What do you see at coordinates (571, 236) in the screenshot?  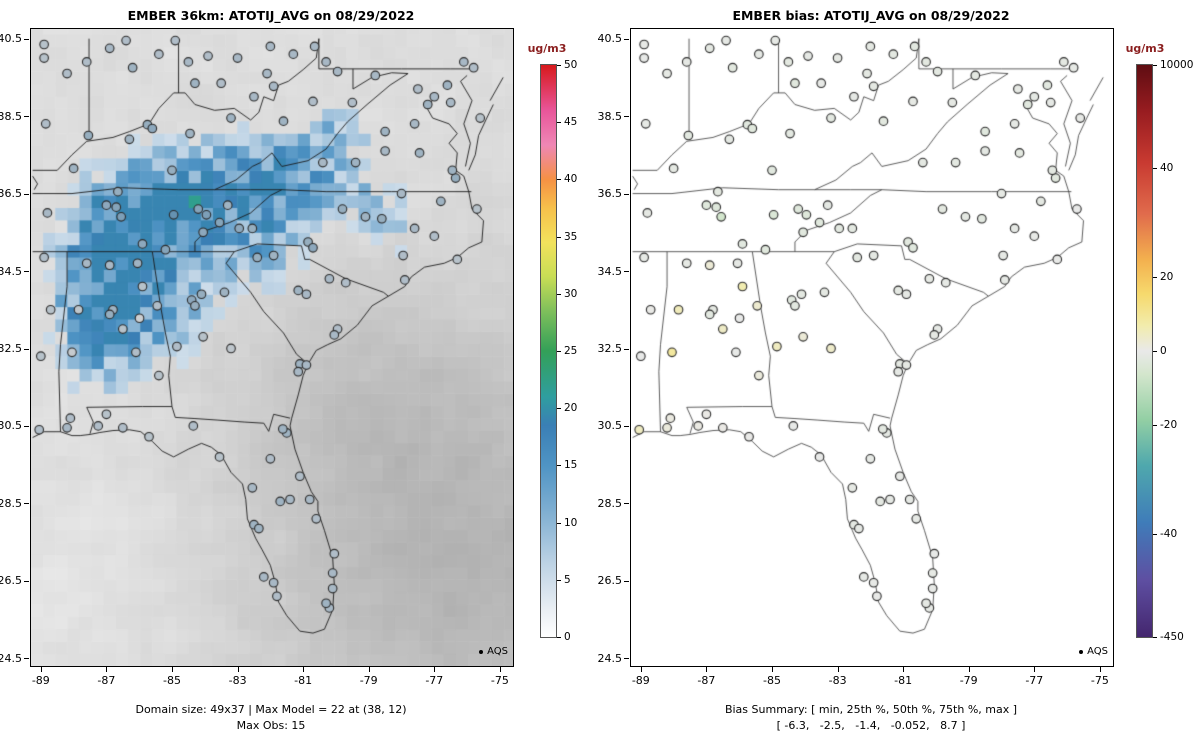 I see `colorbar-tick-label: 35` at bounding box center [571, 236].